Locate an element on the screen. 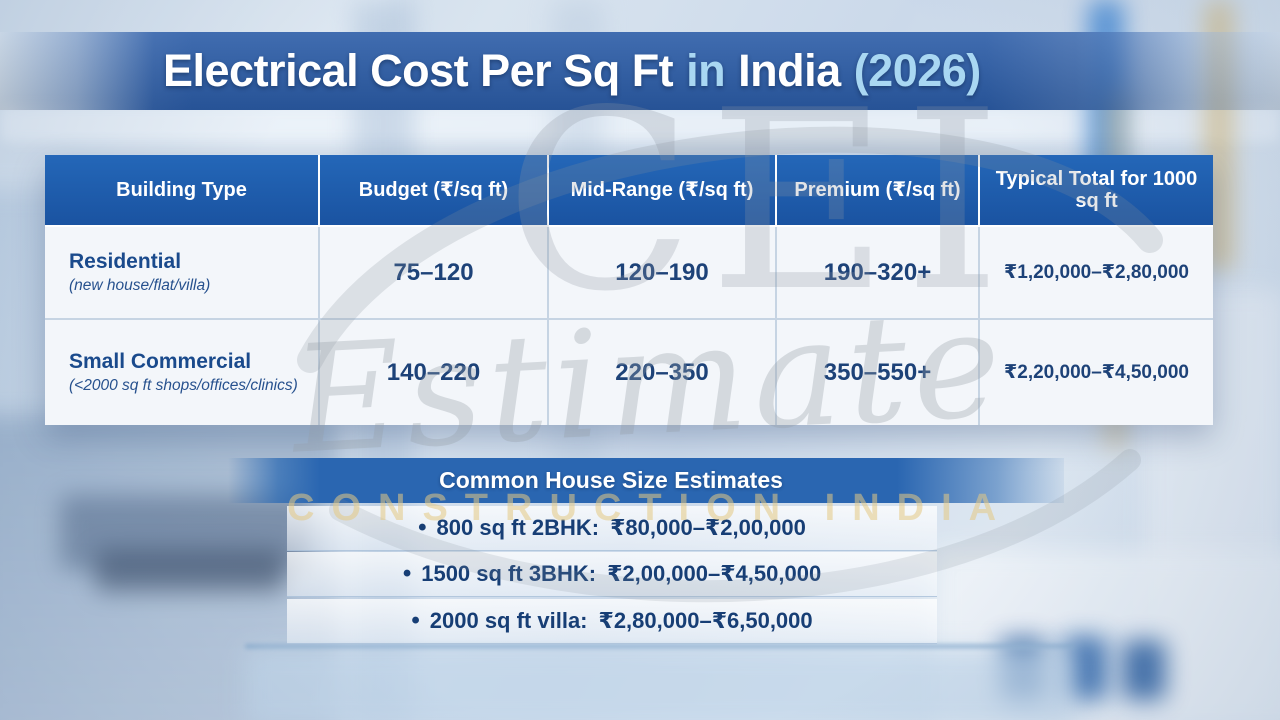 This screenshot has width=1280, height=720. cell-residential-budget: 75–120 is located at coordinates (433, 272).